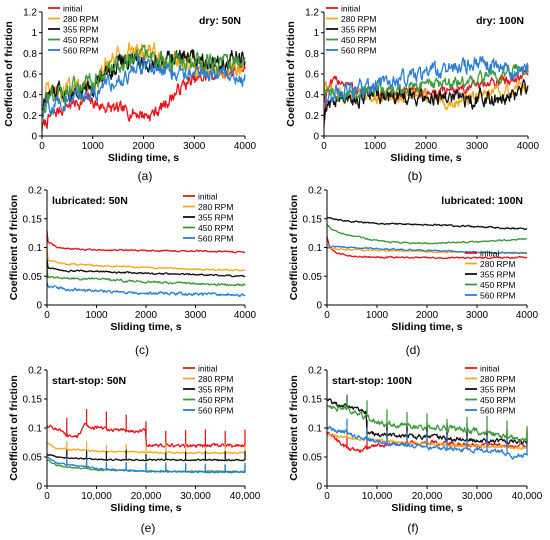 The height and width of the screenshot is (540, 550). I want to click on panel-annotation: start-stop: 100N, so click(372, 381).